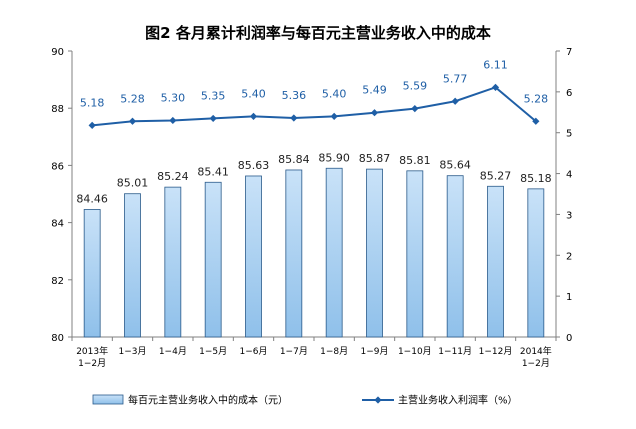 This screenshot has height=429, width=636. Describe the element at coordinates (57, 281) in the screenshot. I see `left-tick-label: 82` at that location.